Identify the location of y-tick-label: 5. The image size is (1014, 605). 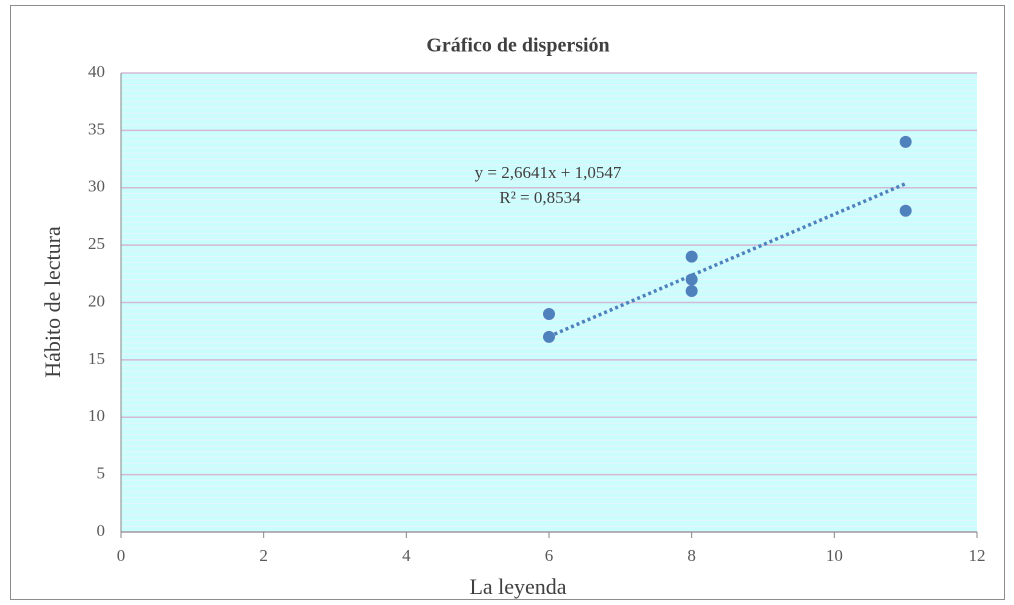
(101, 473).